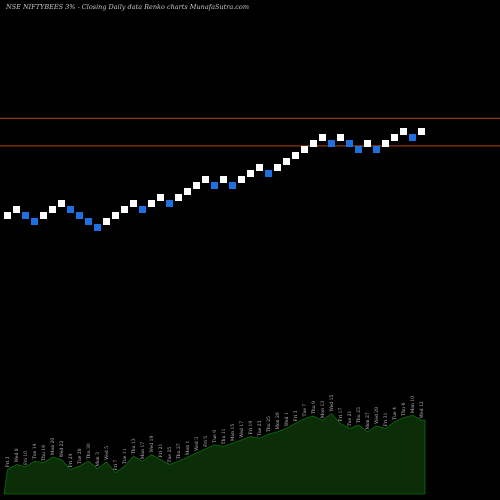  I want to click on volume-label: Thu 16, so click(44, 453).